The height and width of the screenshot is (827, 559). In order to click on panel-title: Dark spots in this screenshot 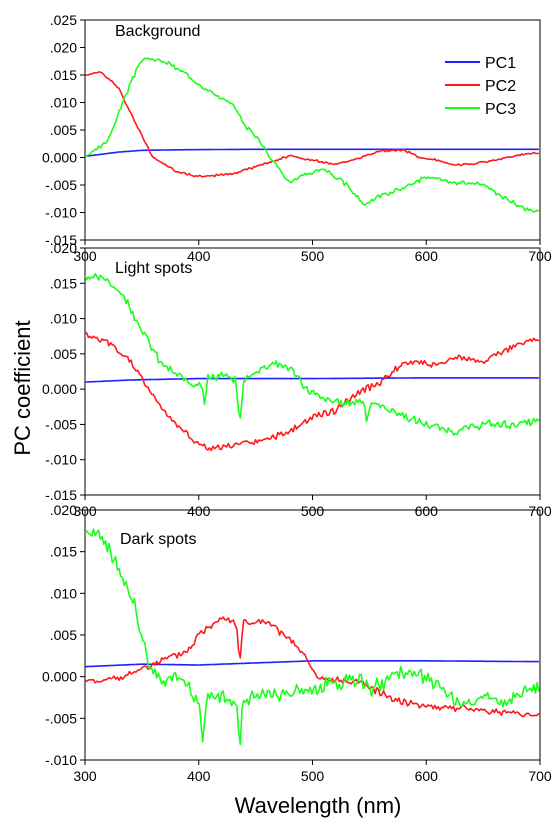, I will do `click(158, 539)`.